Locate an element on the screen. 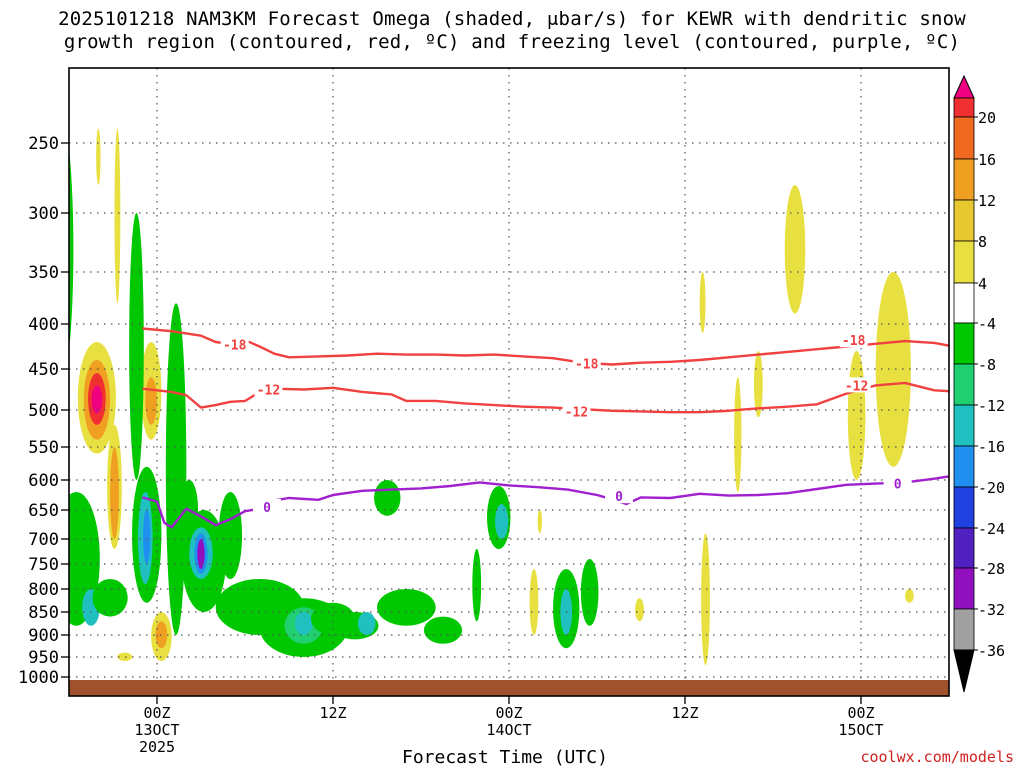 This screenshot has width=1024, height=768. y-tick-label-550: 550 is located at coordinates (43, 448).